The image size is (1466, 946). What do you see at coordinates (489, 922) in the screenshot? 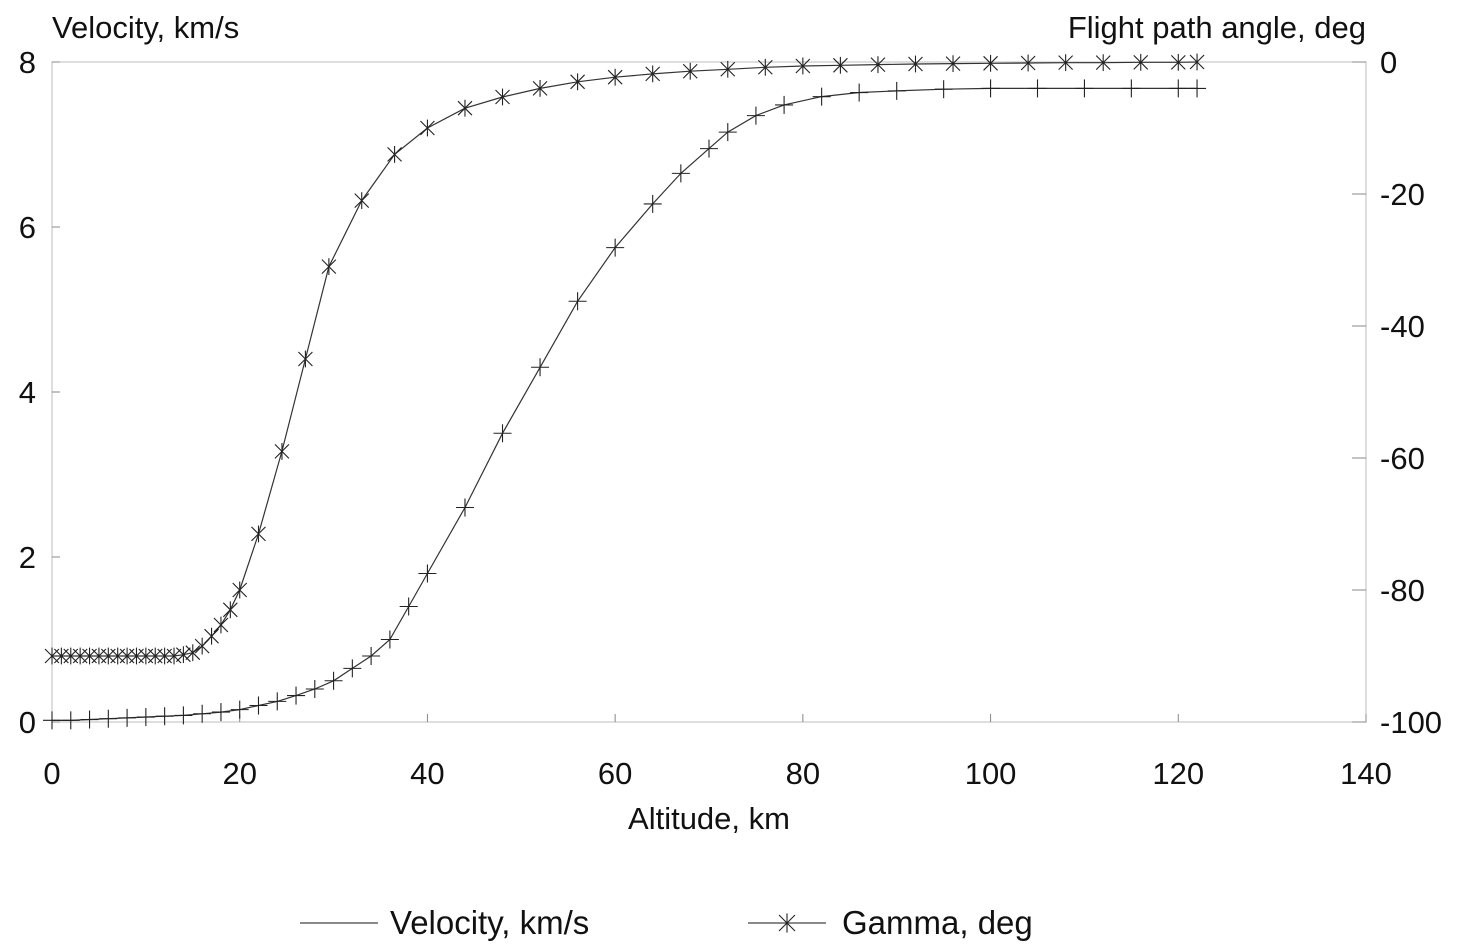
I see `legend-velocity-label: Velocity, km/s` at bounding box center [489, 922].